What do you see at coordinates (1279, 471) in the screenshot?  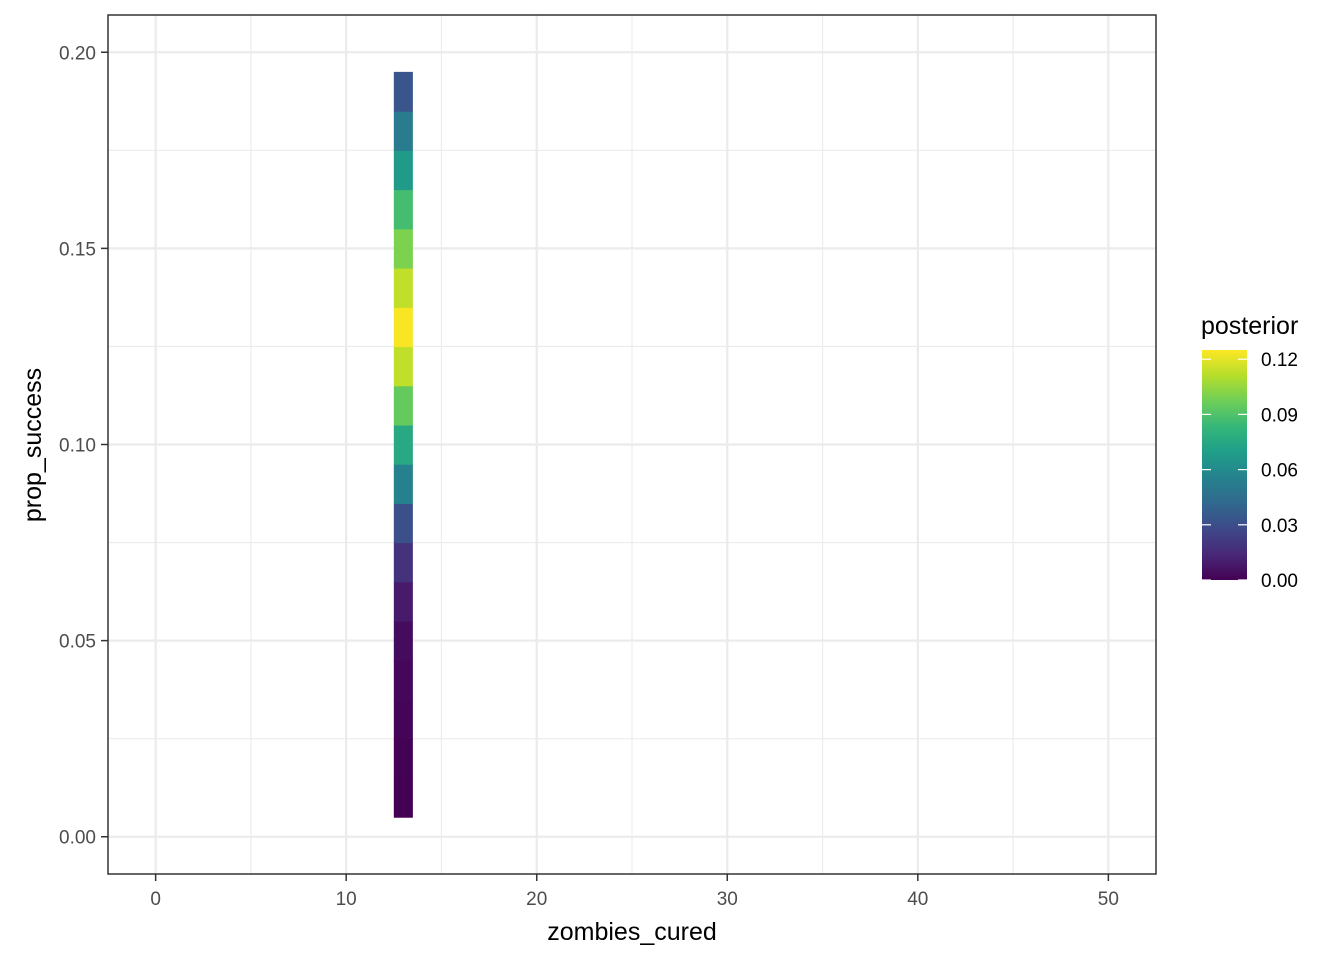 I see `legend-tick-label: 0.06` at bounding box center [1279, 471].